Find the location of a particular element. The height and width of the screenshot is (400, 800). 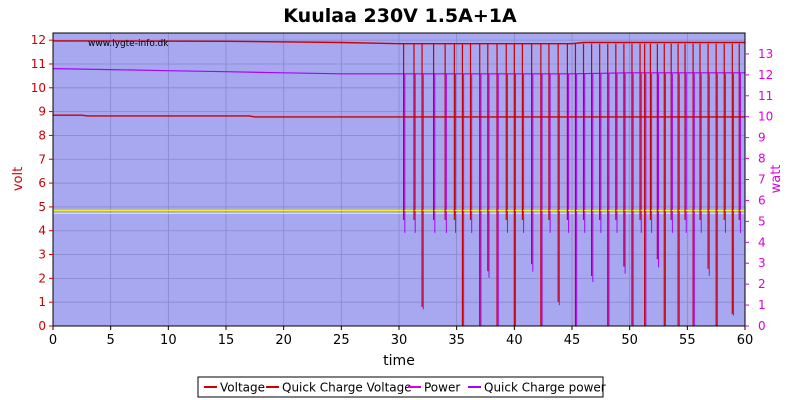

y-left-tick-label: 11 is located at coordinates (38, 64).